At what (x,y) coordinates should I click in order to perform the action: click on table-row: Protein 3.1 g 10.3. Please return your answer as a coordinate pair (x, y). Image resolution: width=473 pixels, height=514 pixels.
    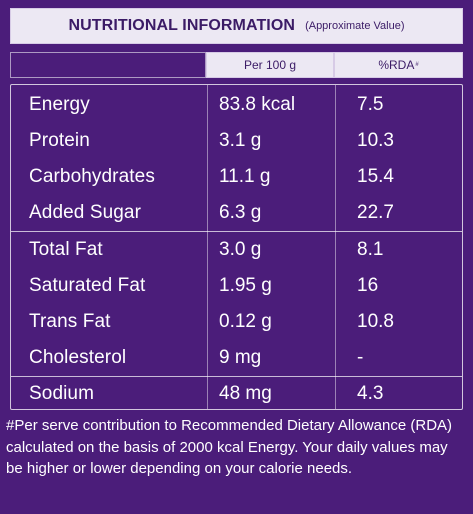
    Looking at the image, I should click on (236, 141).